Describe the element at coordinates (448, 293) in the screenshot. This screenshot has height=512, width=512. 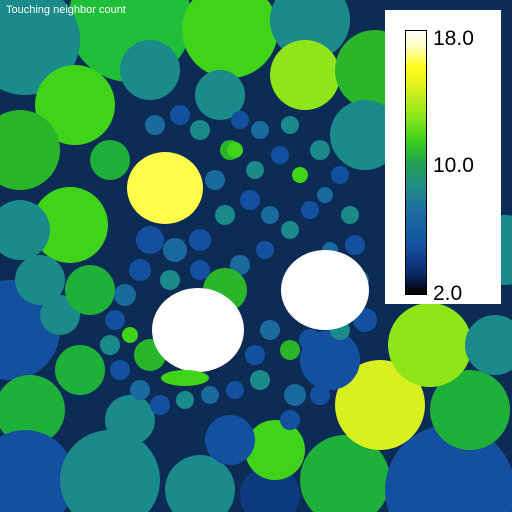
I see `colorbar-min-label: 2.0` at that location.